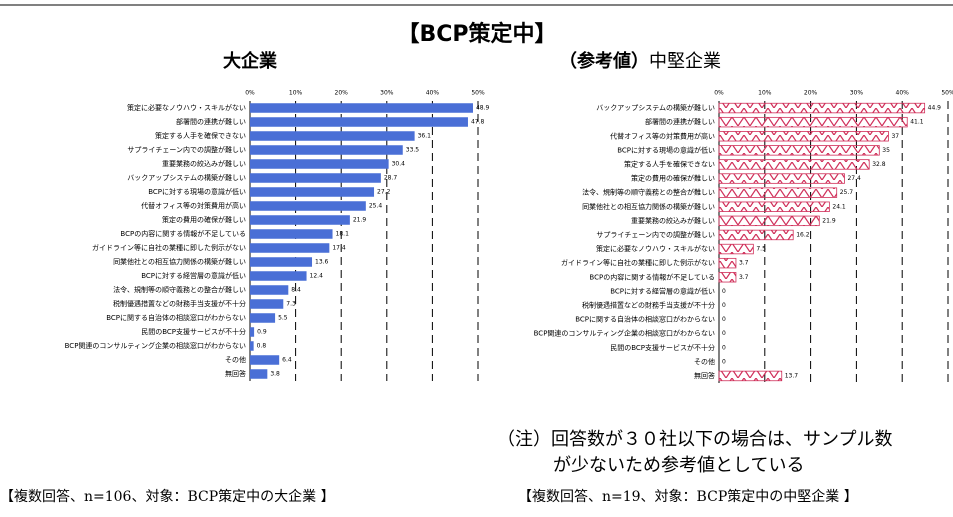 This screenshot has height=517, width=953. Describe the element at coordinates (483, 108) in the screenshot. I see `value-label: 48.9` at that location.